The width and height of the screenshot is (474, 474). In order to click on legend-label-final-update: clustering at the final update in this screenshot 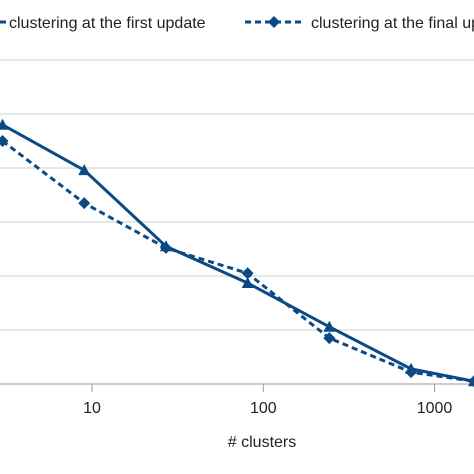, I will do `click(392, 23)`.